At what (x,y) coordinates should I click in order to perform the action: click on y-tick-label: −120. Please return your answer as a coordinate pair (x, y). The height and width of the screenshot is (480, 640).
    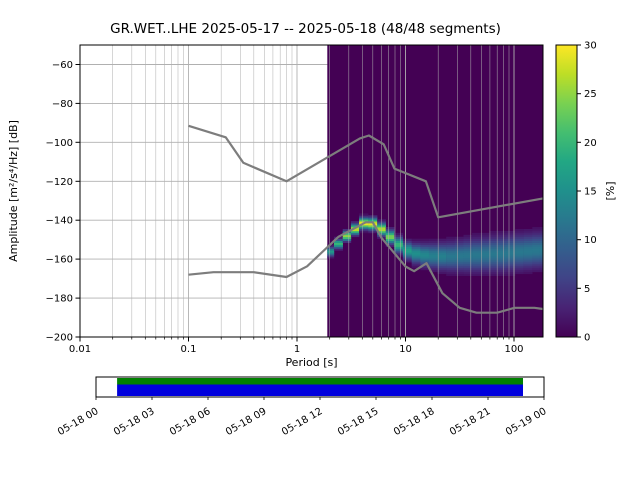
    Looking at the image, I should click on (59, 182).